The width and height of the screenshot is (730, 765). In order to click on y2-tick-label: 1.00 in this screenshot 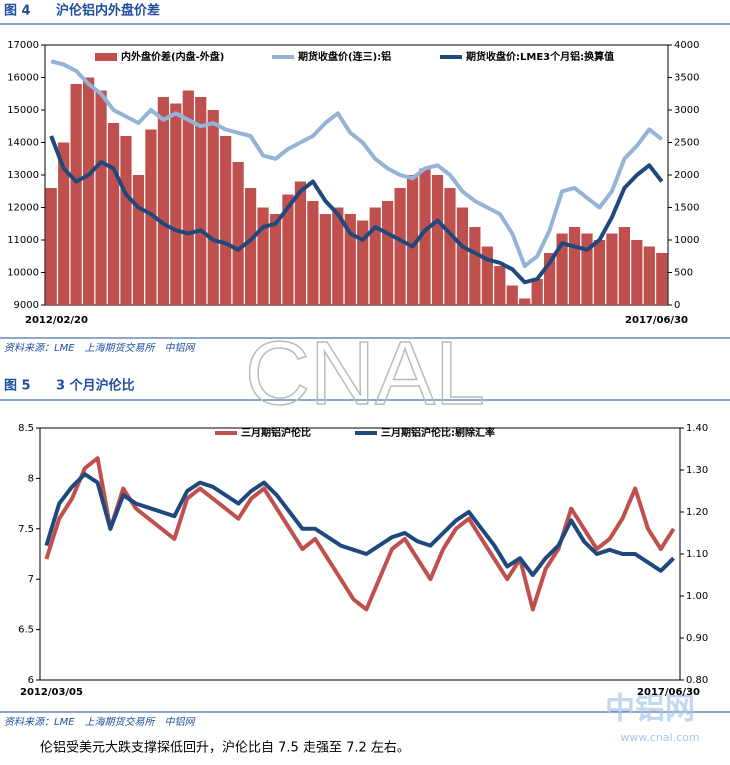, I will do `click(697, 596)`.